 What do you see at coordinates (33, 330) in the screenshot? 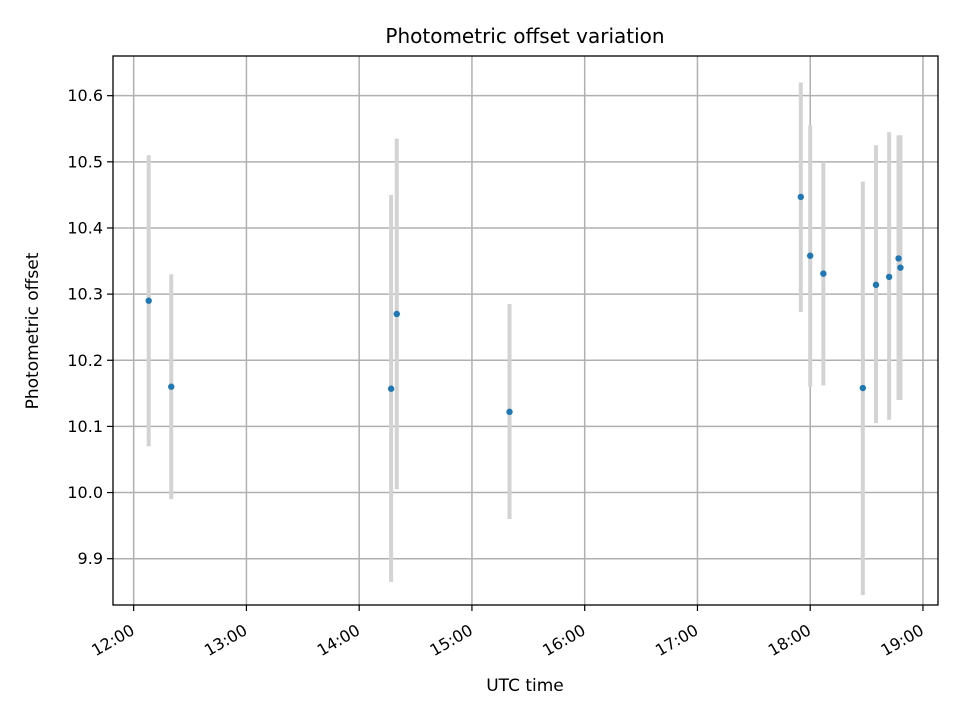
I see `y-axis-label: Photometric offset` at bounding box center [33, 330].